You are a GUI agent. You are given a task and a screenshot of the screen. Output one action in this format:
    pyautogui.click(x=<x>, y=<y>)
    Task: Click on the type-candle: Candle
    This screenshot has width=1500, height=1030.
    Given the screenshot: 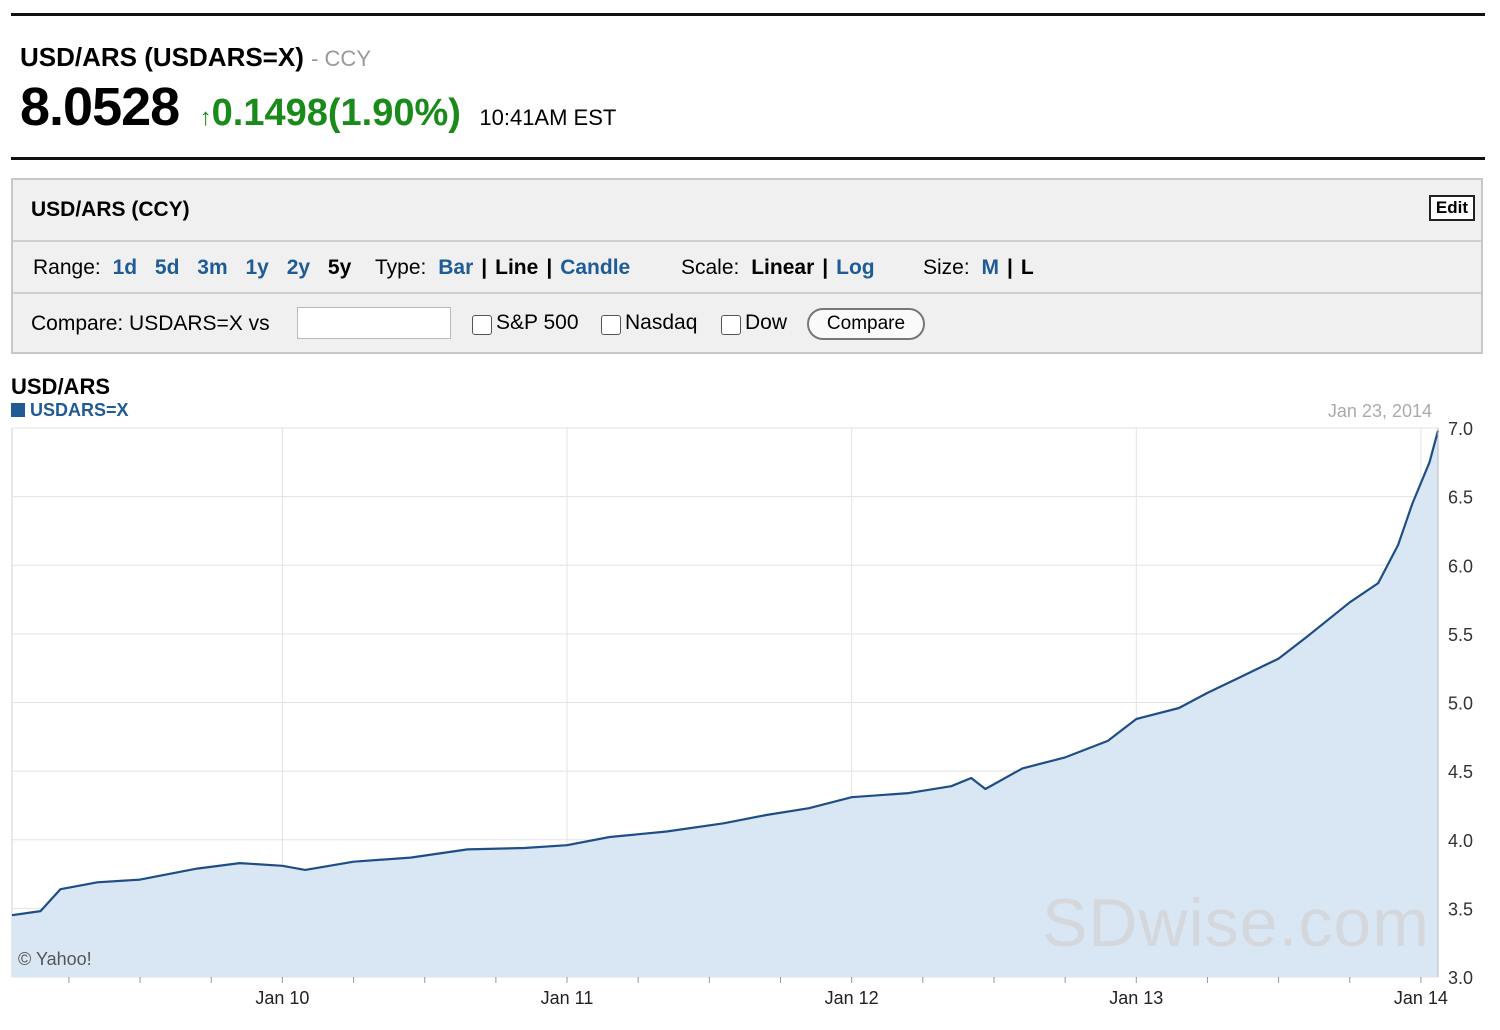 What is the action you would take?
    pyautogui.click(x=595, y=267)
    